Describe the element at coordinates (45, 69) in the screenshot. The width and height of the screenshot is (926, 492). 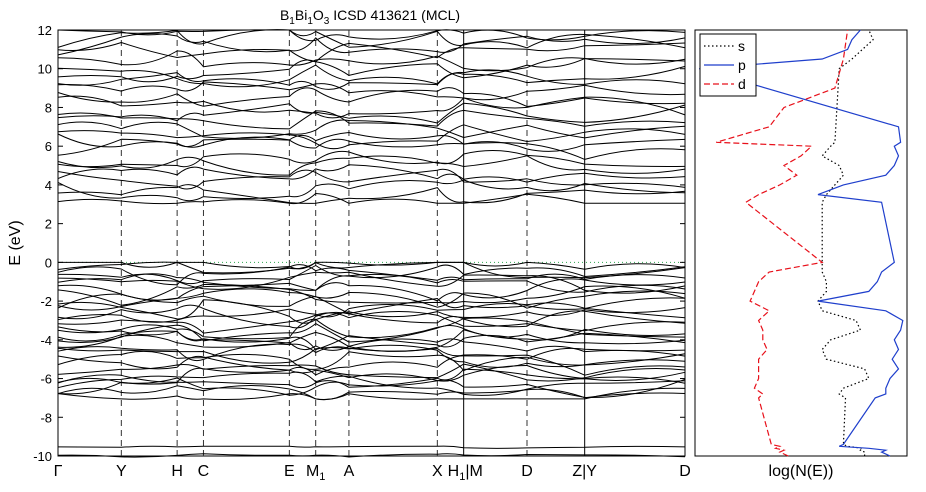
I see `y-tick-label: 10` at that location.